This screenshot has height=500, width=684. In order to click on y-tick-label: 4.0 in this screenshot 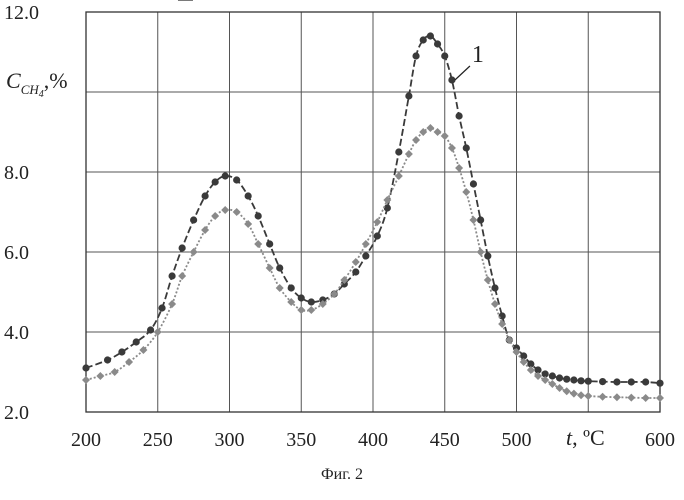, I will do `click(16, 333)`.